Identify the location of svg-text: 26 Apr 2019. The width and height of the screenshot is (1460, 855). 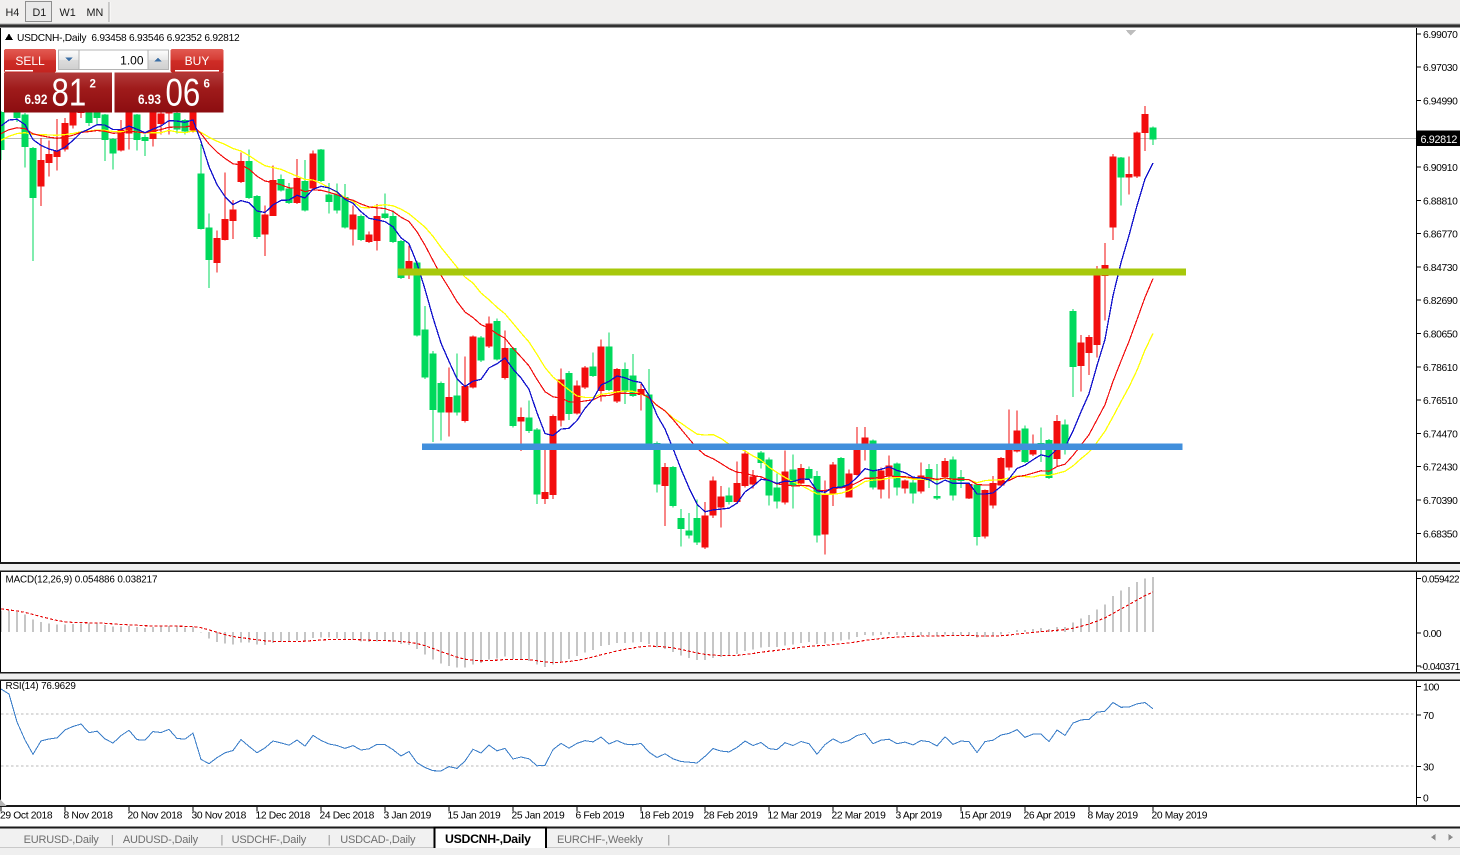
(1050, 816).